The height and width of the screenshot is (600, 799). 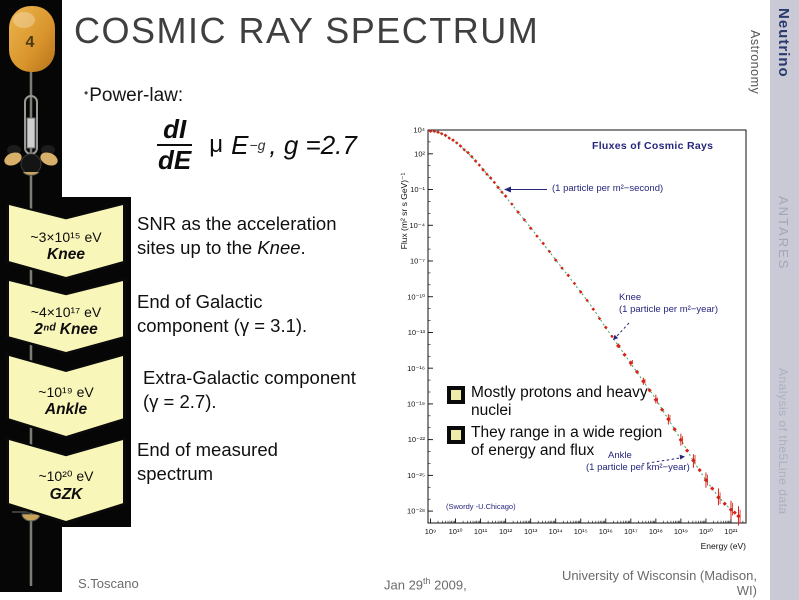 I want to click on svg-text: 10⁻⁴, so click(x=417, y=225).